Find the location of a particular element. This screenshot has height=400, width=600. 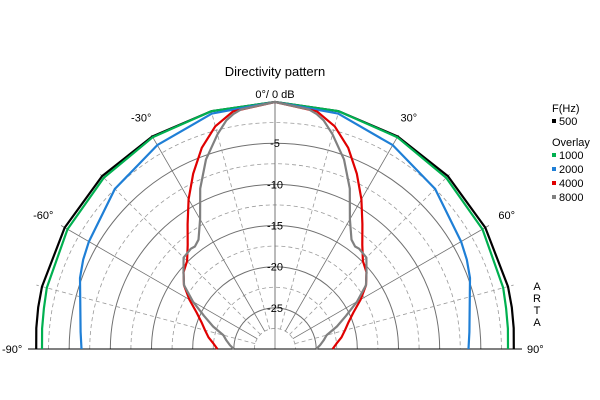

radial-tick-label: -5 is located at coordinates (275, 144).